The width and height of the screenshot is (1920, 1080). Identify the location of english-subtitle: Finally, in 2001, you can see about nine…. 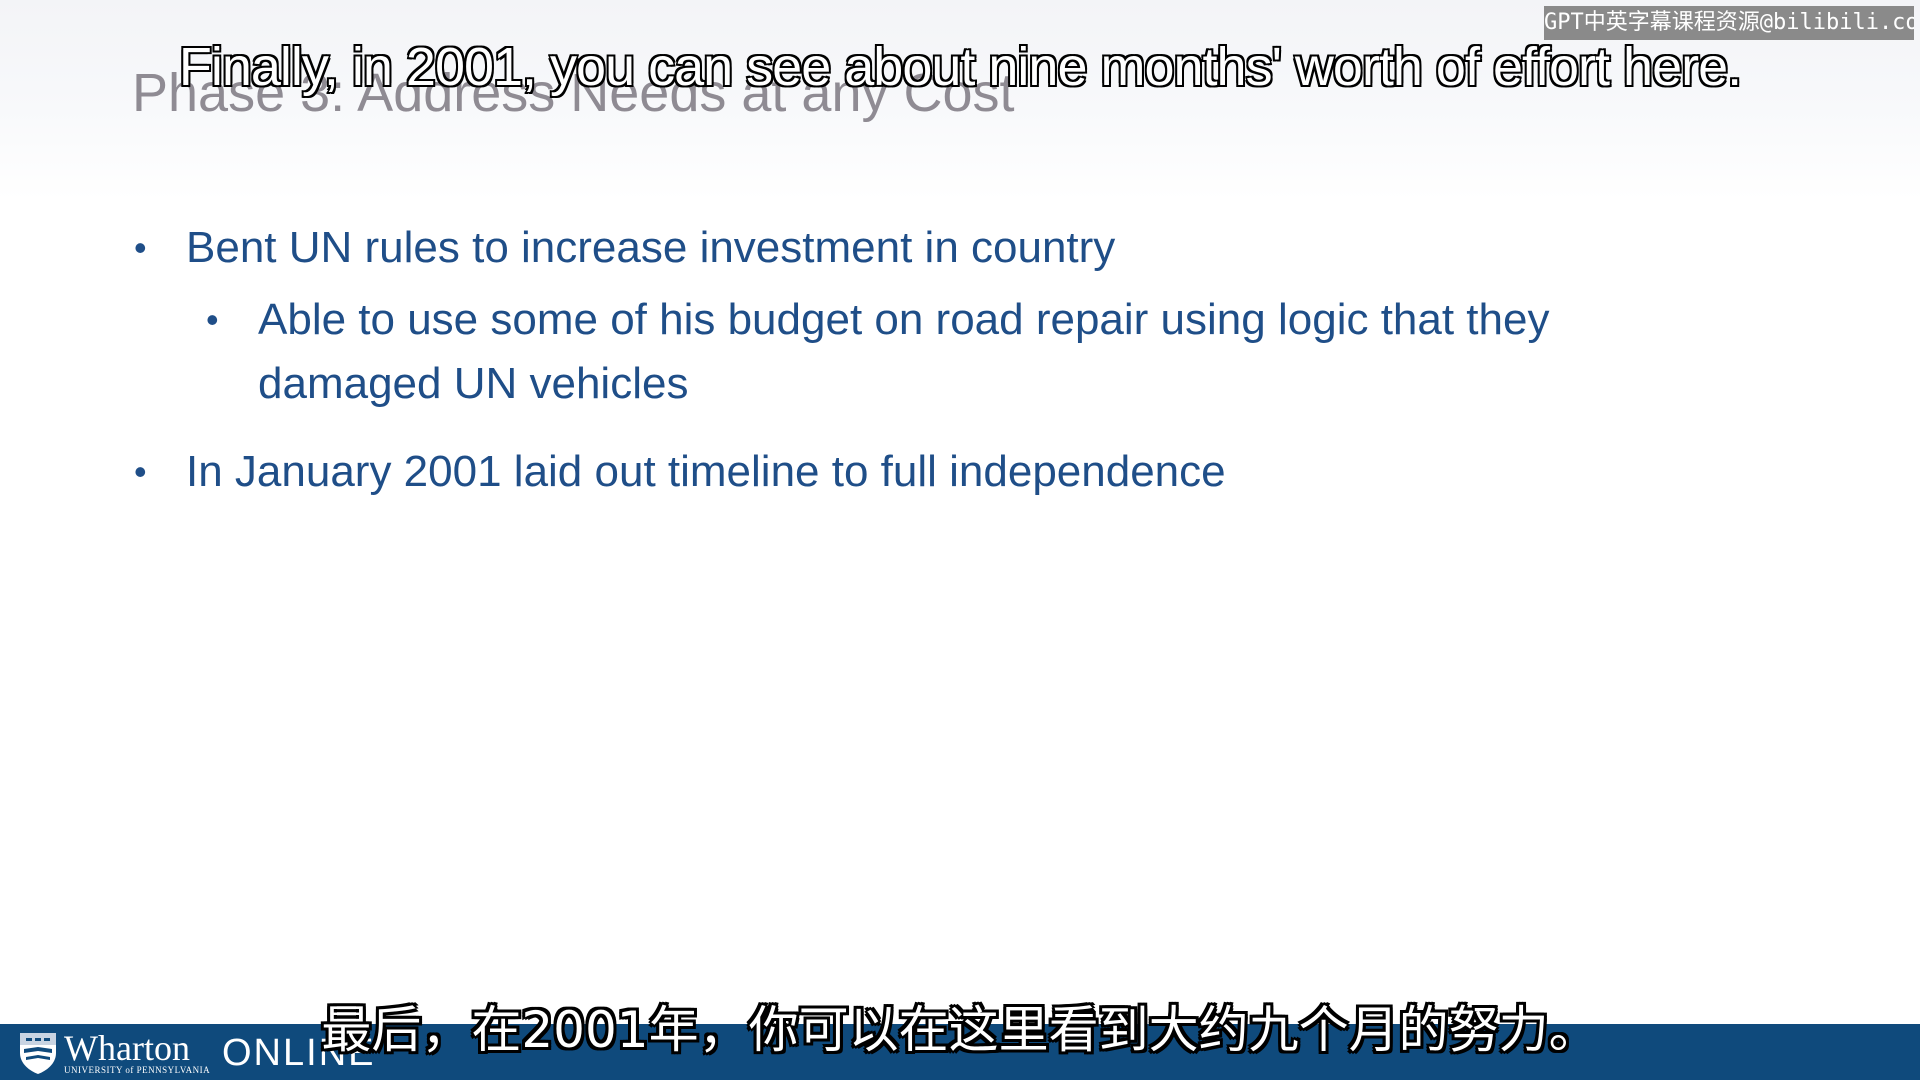
(960, 67).